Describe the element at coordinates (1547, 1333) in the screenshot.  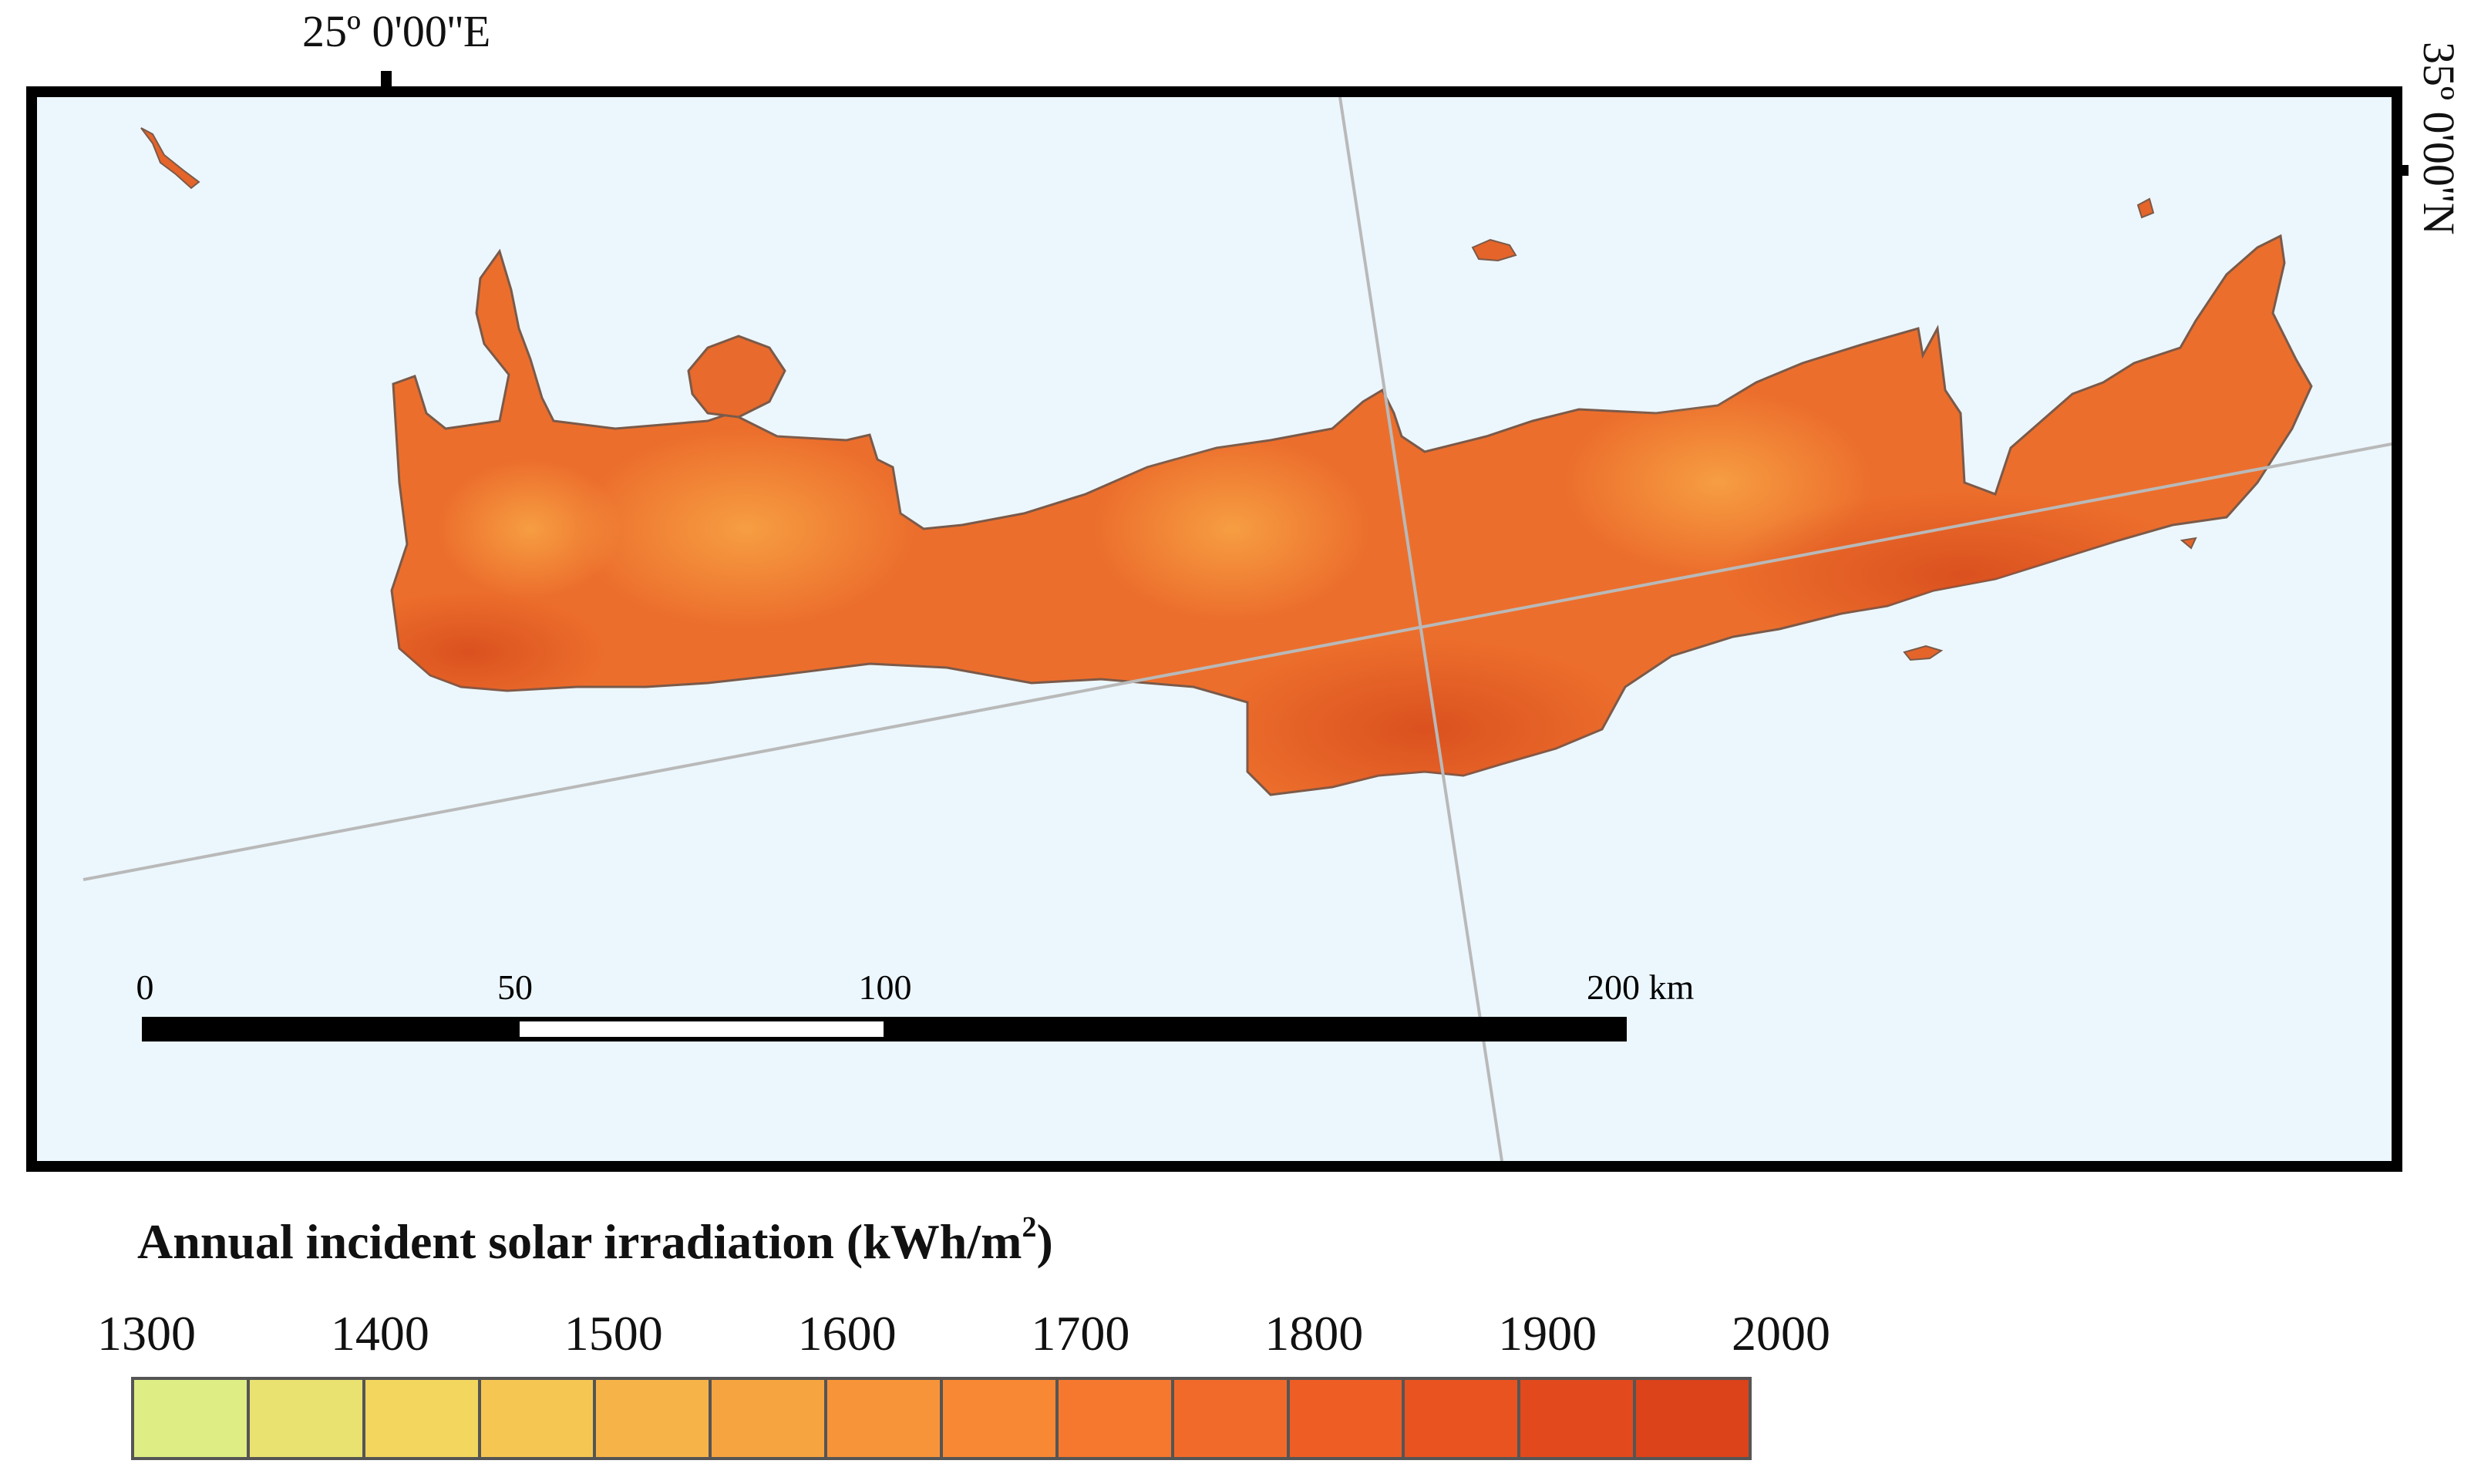
I see `legend-label: 1900` at that location.